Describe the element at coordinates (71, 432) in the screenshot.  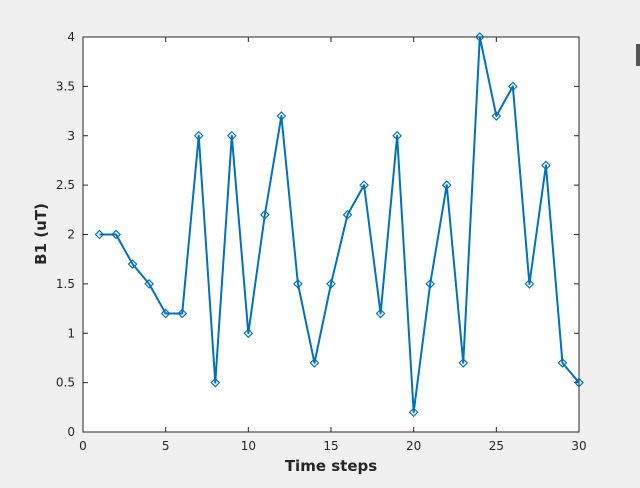
I see `y-tick-label: 0` at that location.